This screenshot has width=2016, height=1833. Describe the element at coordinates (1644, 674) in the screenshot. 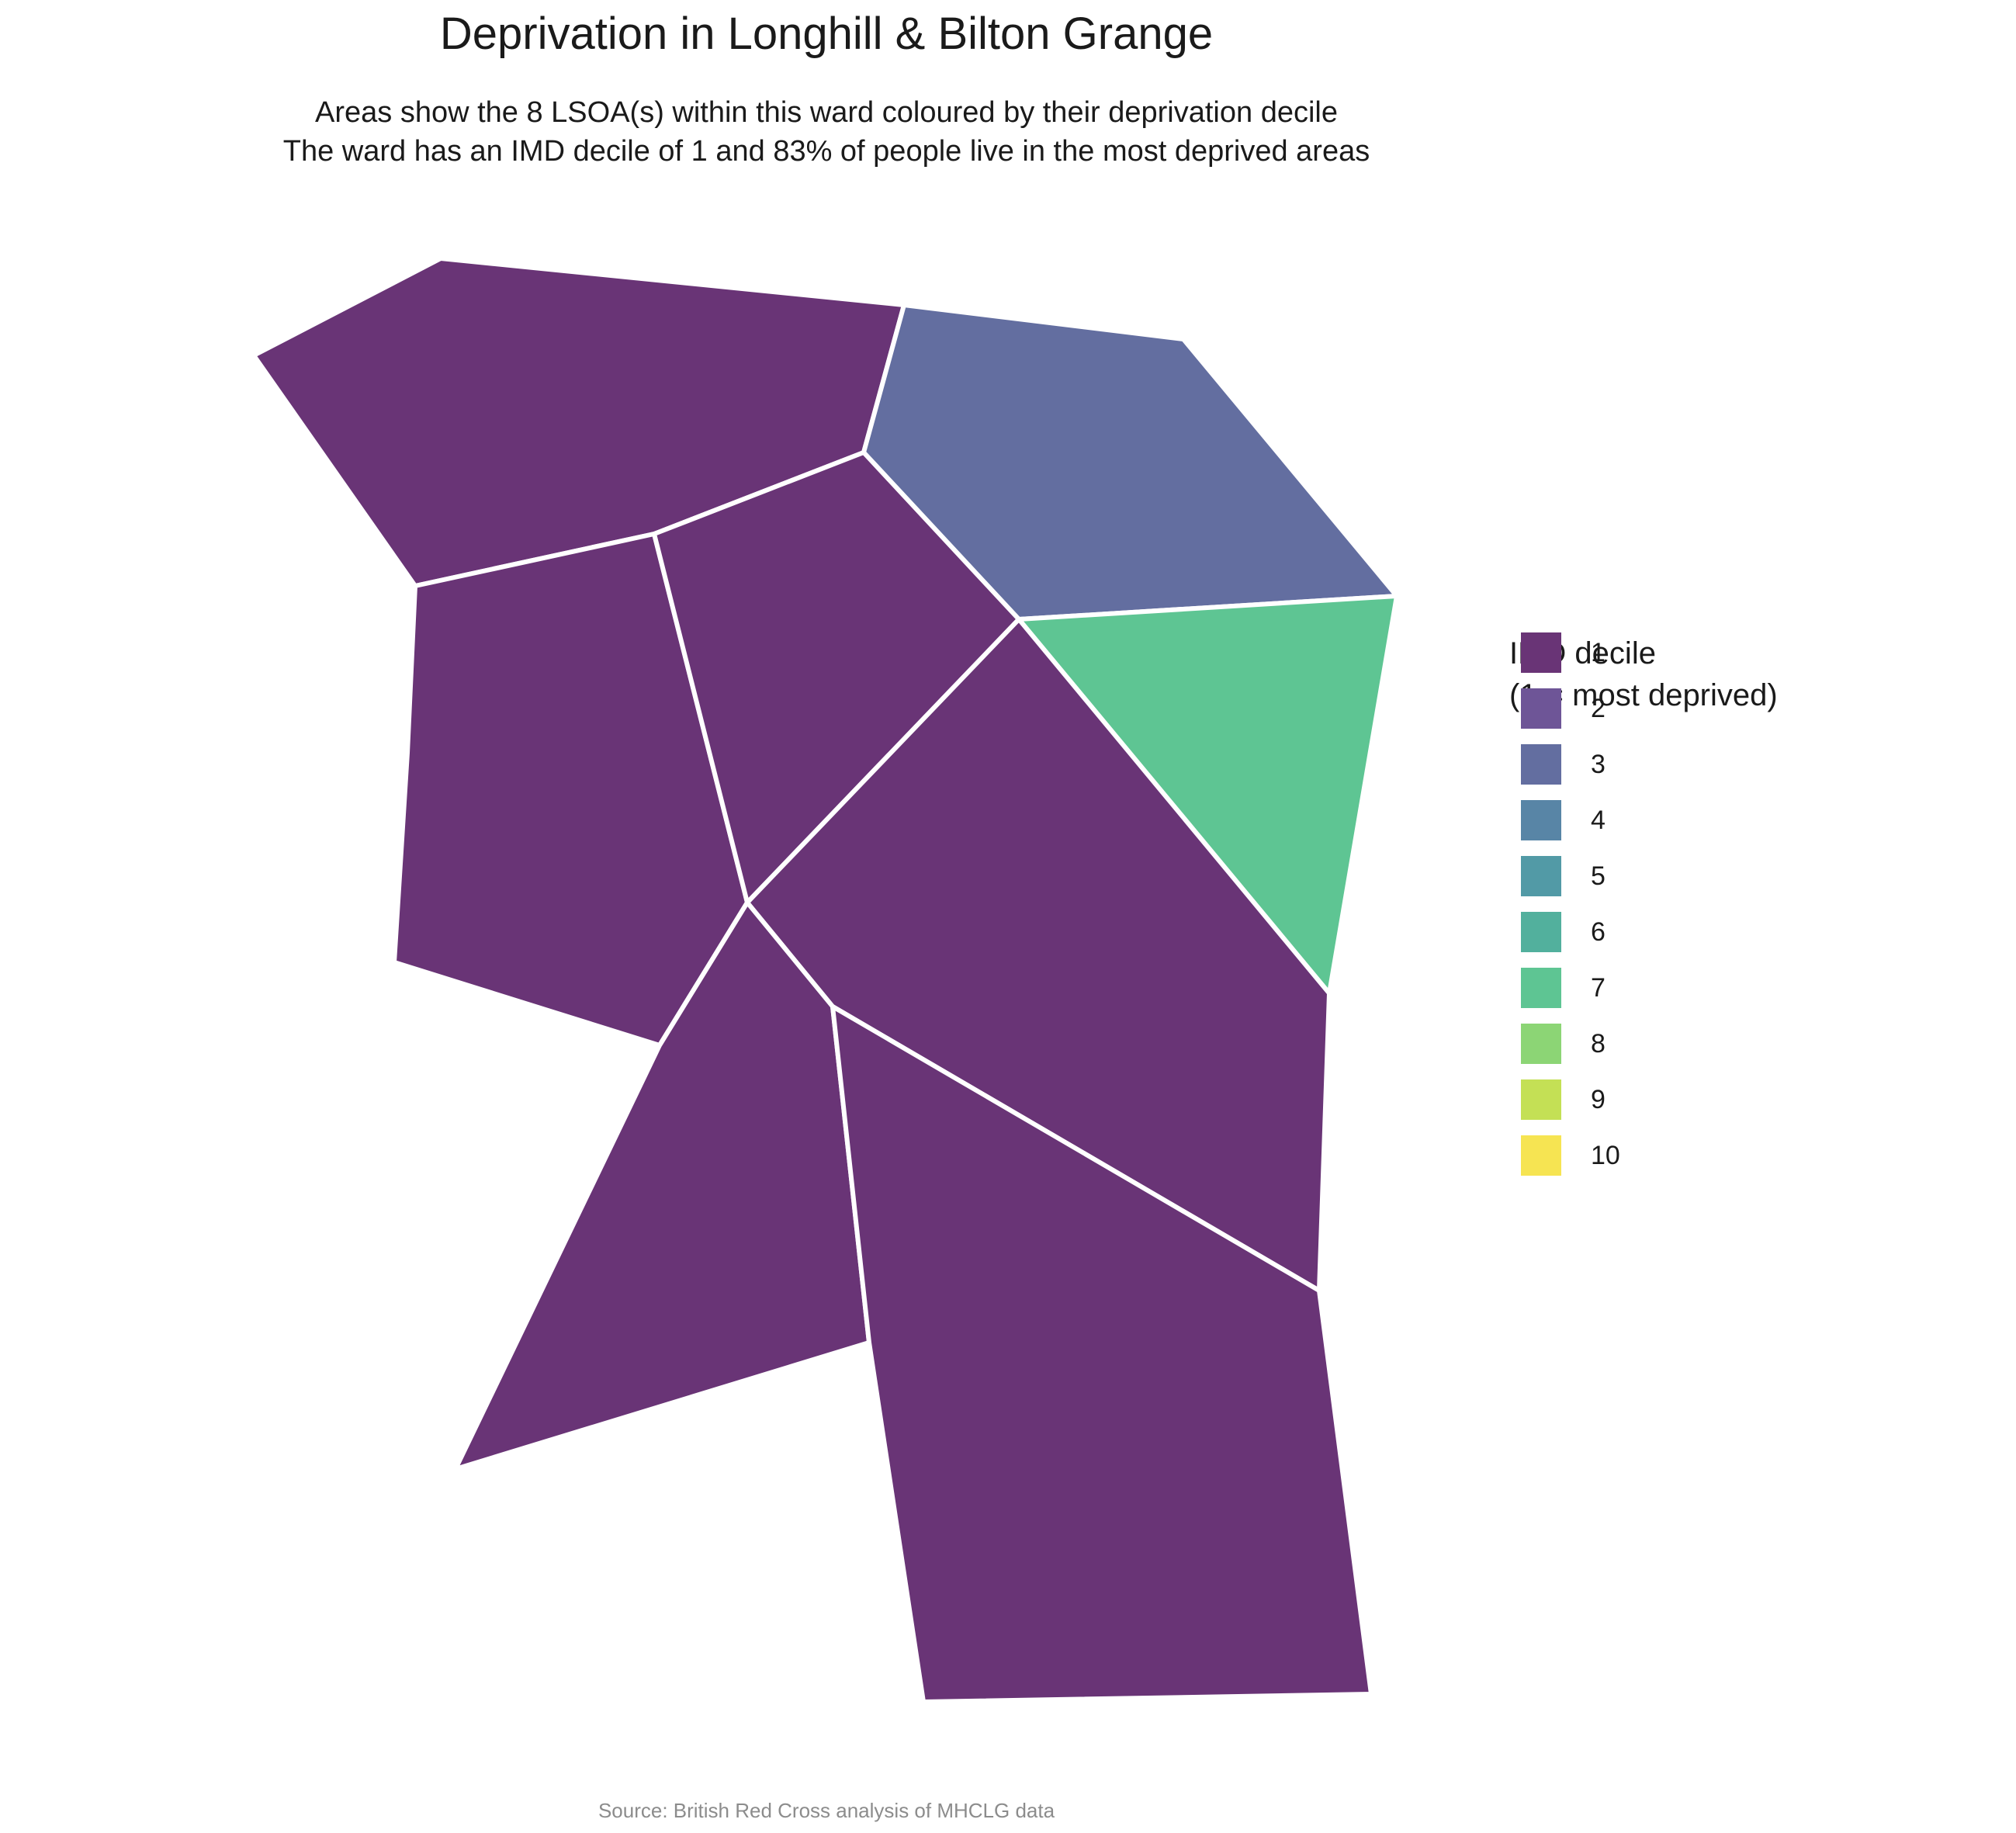

I see `legend-title: IMD decile (1 = most deprived)` at that location.